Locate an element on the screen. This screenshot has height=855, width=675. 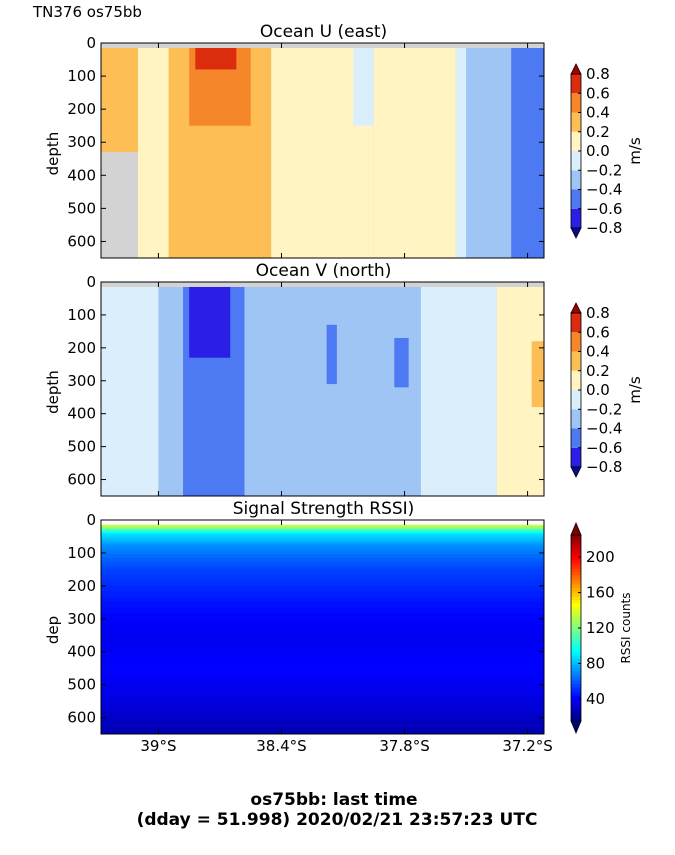
colorbar-tick-label: 0.6 is located at coordinates (598, 332).